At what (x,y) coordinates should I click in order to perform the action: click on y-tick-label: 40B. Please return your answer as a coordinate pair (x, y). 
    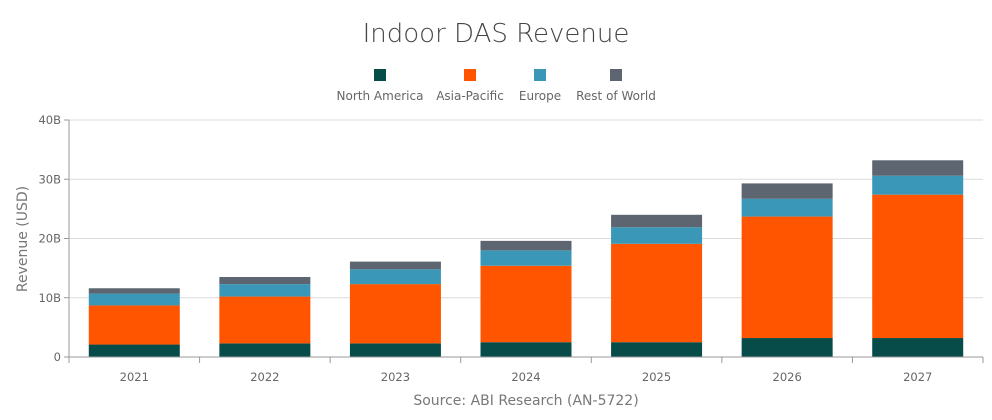
    Looking at the image, I should click on (49, 120).